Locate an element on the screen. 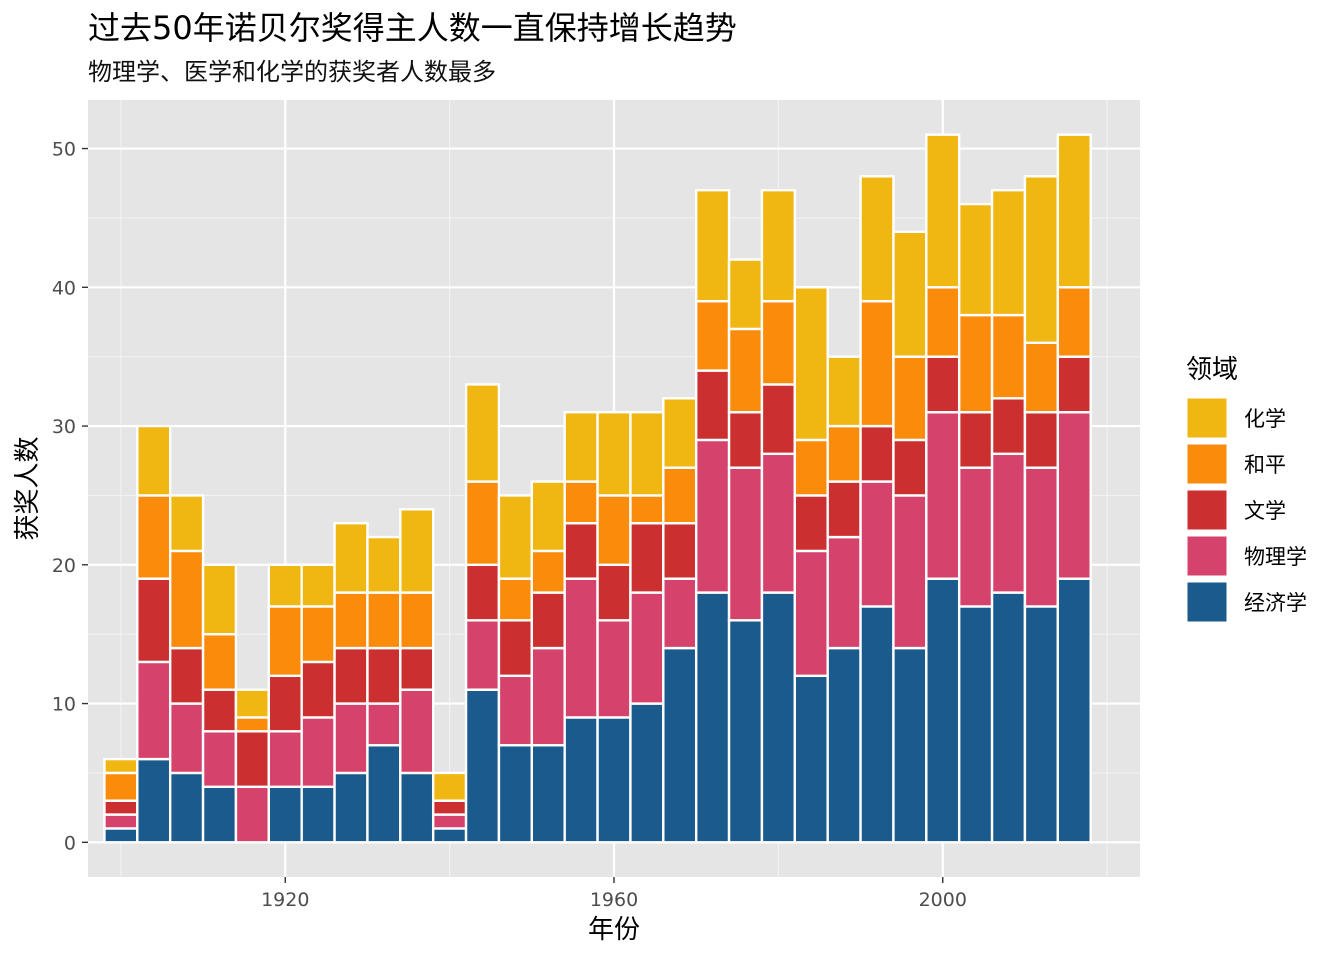 This screenshot has width=1344, height=960. y-tick-label: 50 is located at coordinates (64, 150).